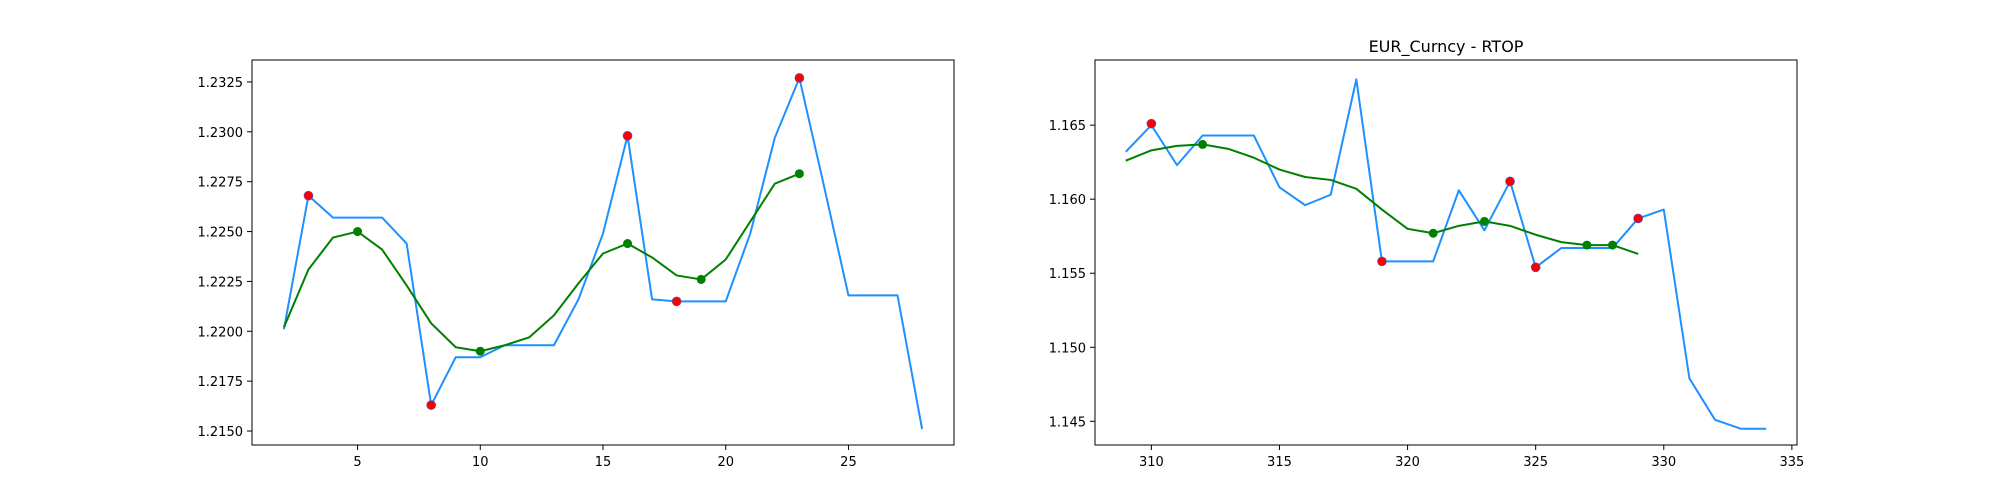  I want to click on x-tick-label: 5, so click(357, 462).